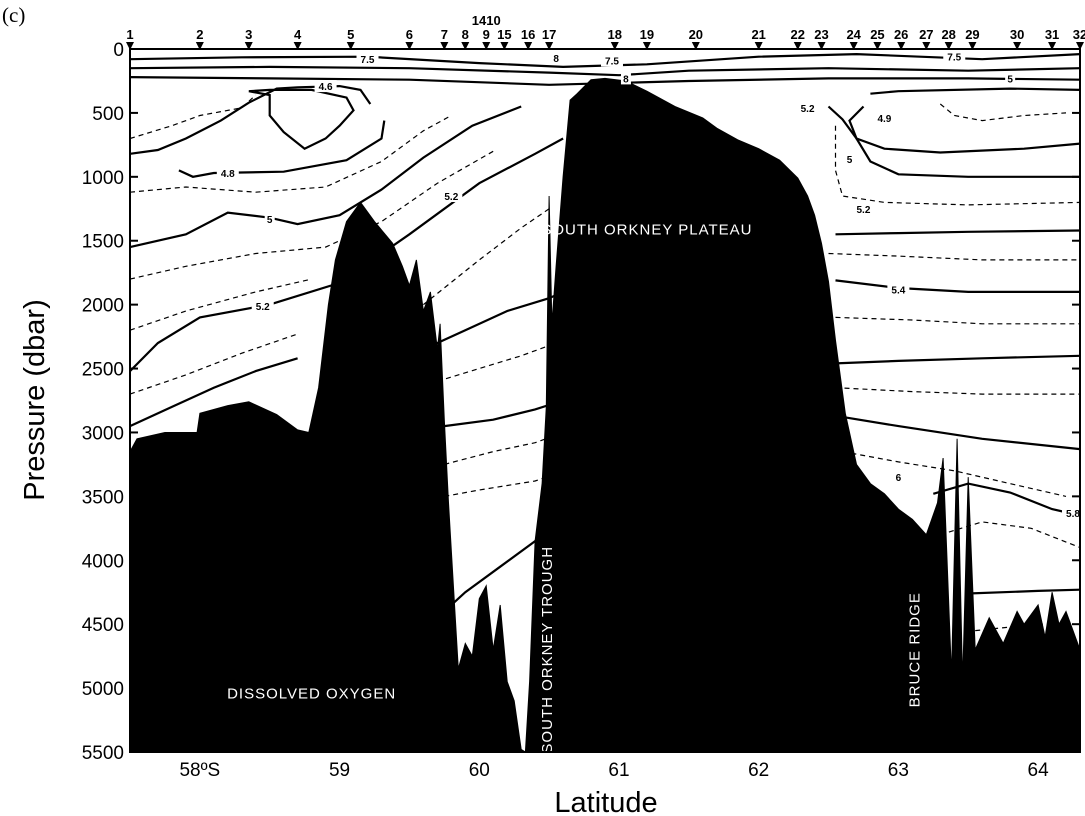 The width and height of the screenshot is (1085, 816). What do you see at coordinates (35, 399) in the screenshot?
I see `y-axis-title: Pressure (dbar)` at bounding box center [35, 399].